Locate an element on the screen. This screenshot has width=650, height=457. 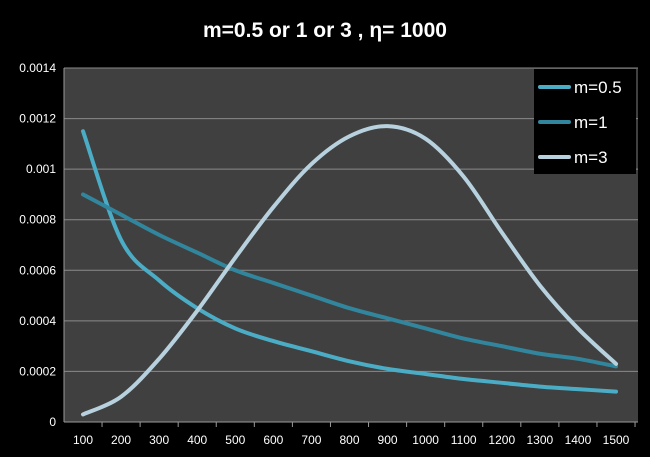
x-tick-label: 900 is located at coordinates (388, 440).